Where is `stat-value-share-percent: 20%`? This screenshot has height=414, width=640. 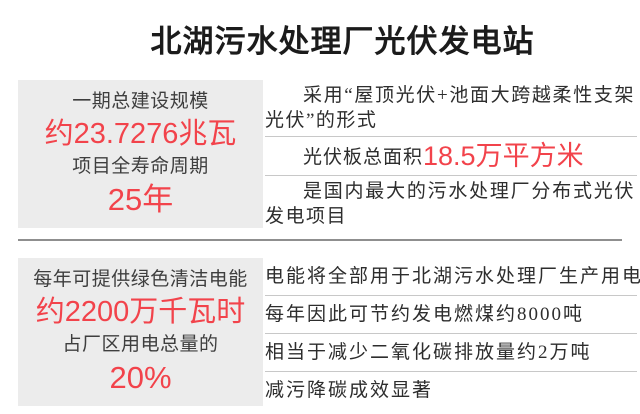
stat-value-share-percent: 20% is located at coordinates (140, 377).